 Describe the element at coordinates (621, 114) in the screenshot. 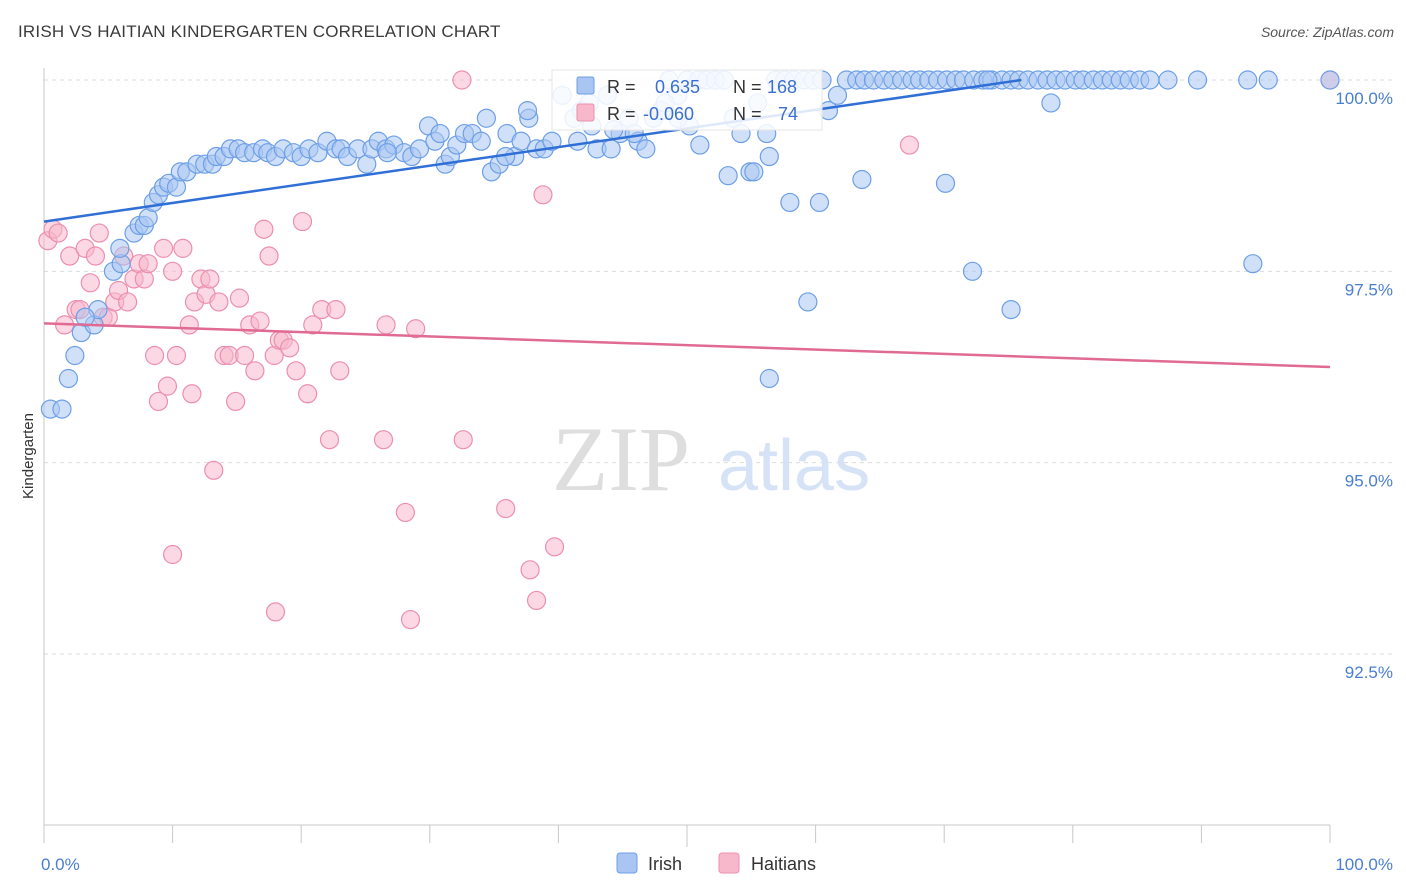

I see `stats-haitian-r-label: R =` at that location.